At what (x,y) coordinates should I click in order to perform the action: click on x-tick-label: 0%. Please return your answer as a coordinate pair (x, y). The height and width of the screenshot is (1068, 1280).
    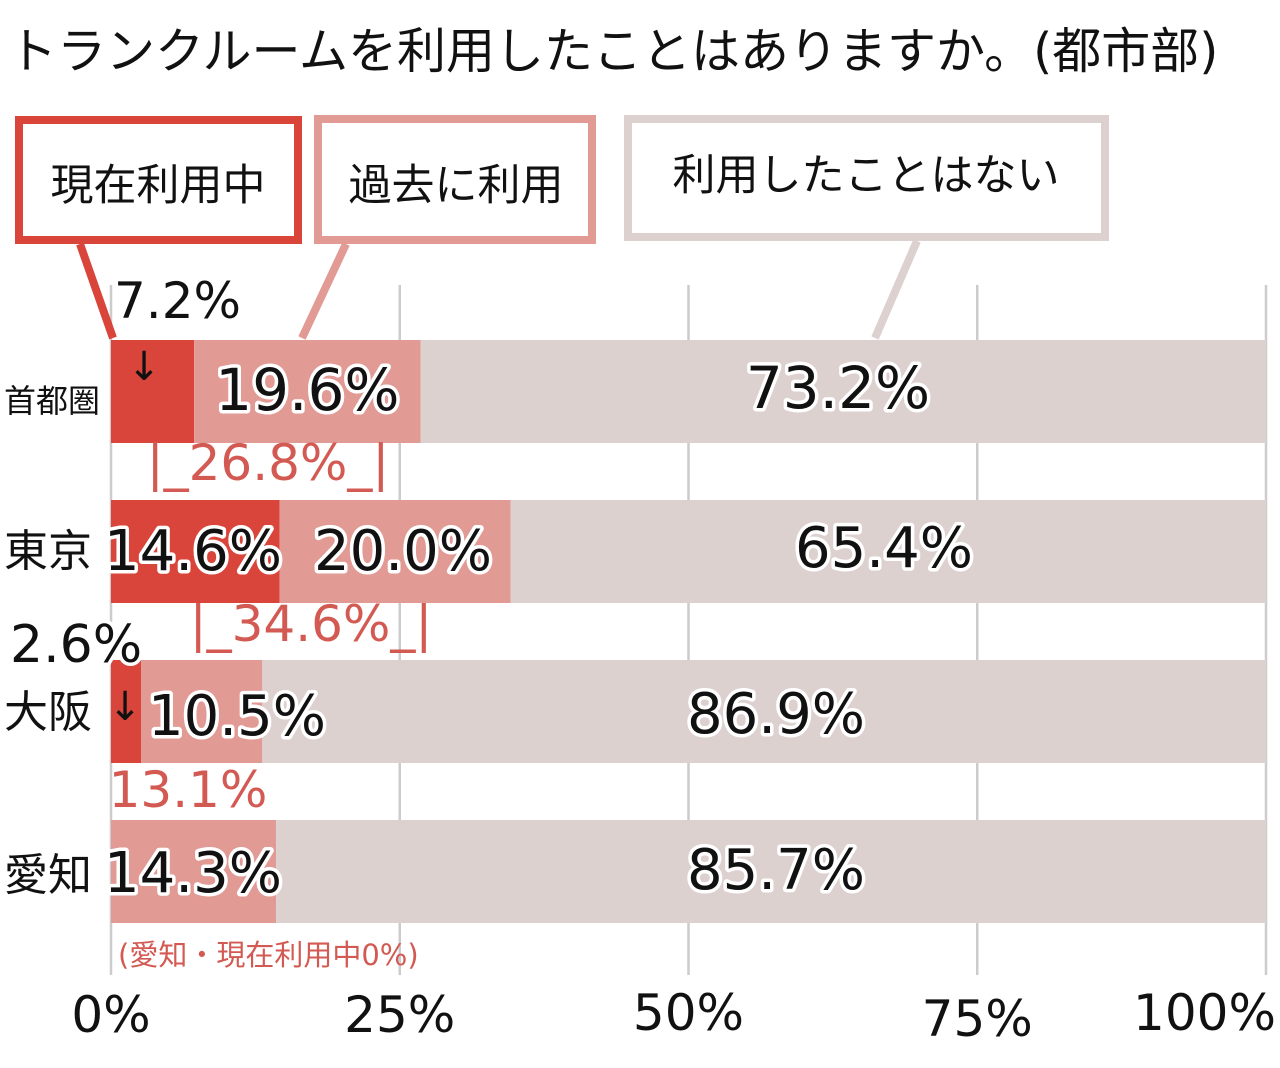
    Looking at the image, I should click on (110, 1015).